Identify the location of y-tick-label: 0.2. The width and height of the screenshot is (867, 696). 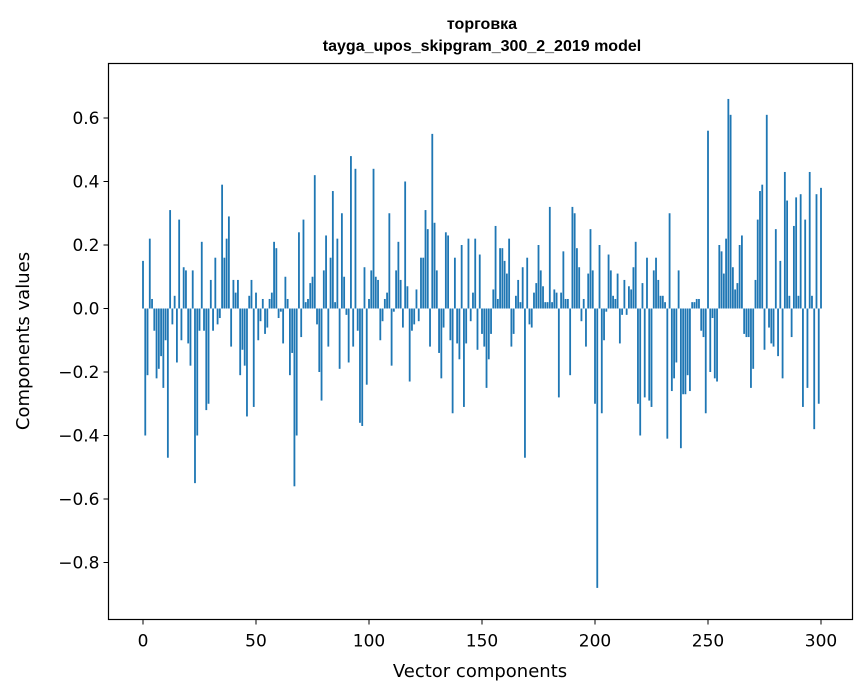
(85, 246).